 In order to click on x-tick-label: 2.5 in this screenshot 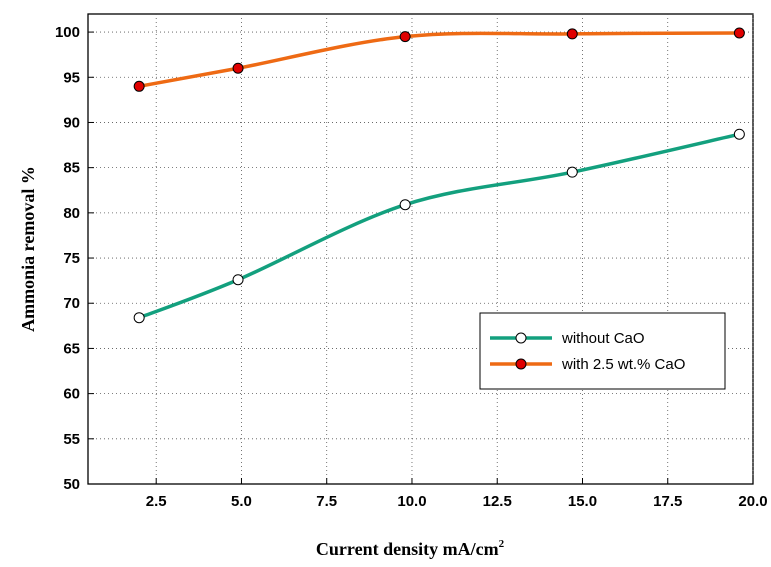, I will do `click(156, 501)`.